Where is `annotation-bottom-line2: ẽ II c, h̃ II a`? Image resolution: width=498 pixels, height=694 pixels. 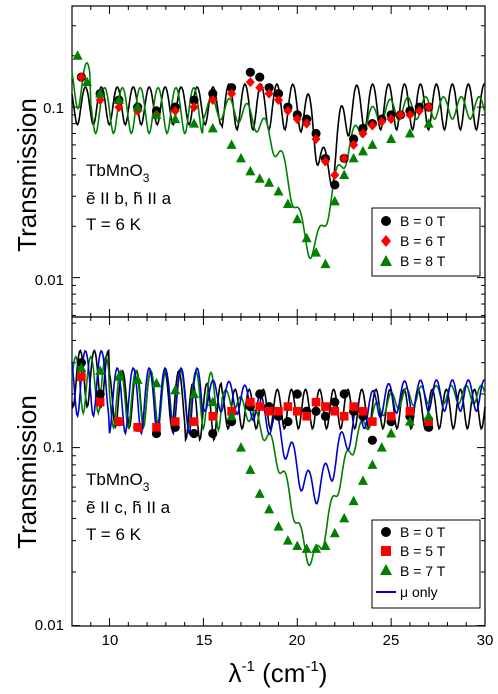 annotation-bottom-line2: ẽ II c, h̃ II a is located at coordinates (128, 507).